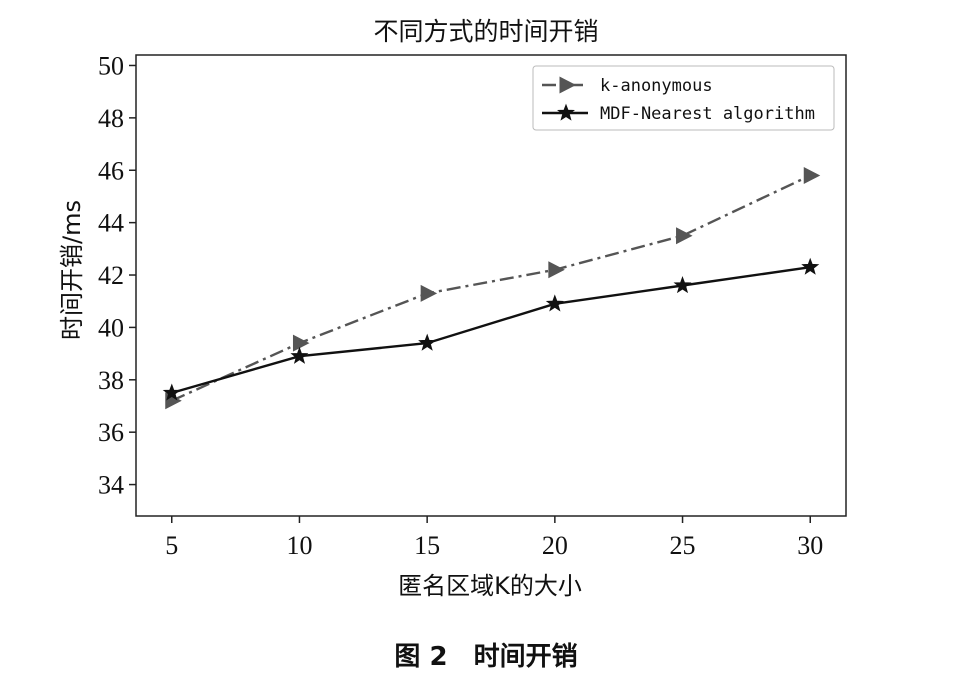 The width and height of the screenshot is (972, 691). Describe the element at coordinates (494, 538) in the screenshot. I see `x-axis: 5 10 15 20 25 30` at that location.